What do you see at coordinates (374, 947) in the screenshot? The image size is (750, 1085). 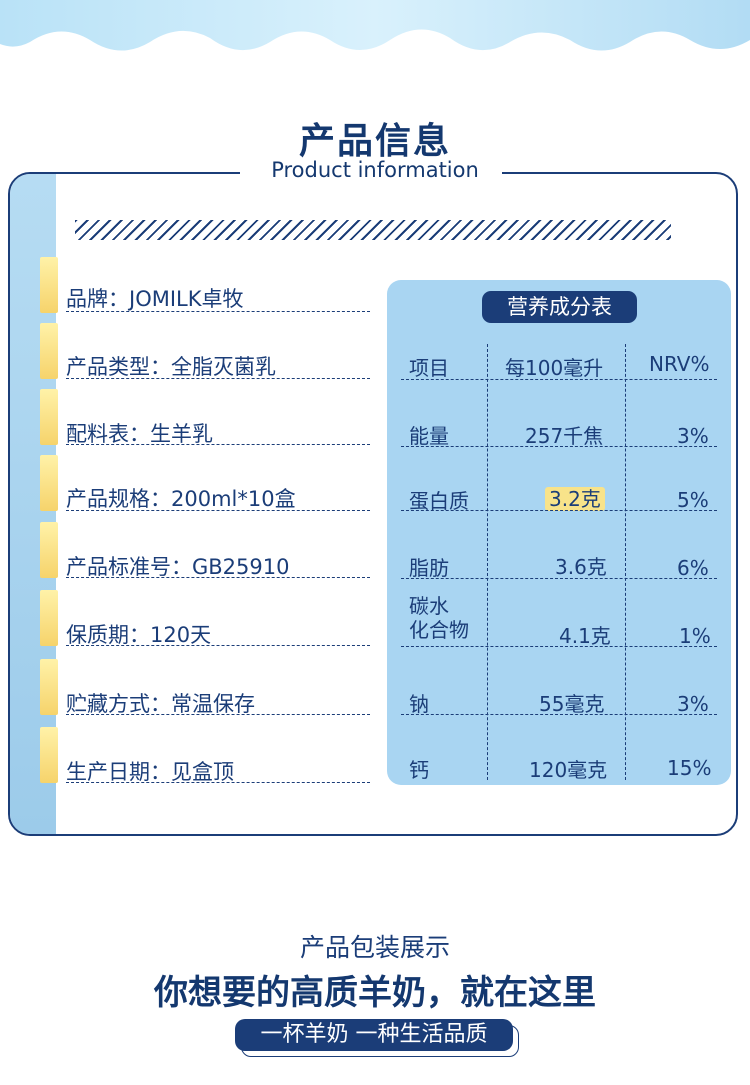 I see `packaging-heading: 产品包装展示` at bounding box center [374, 947].